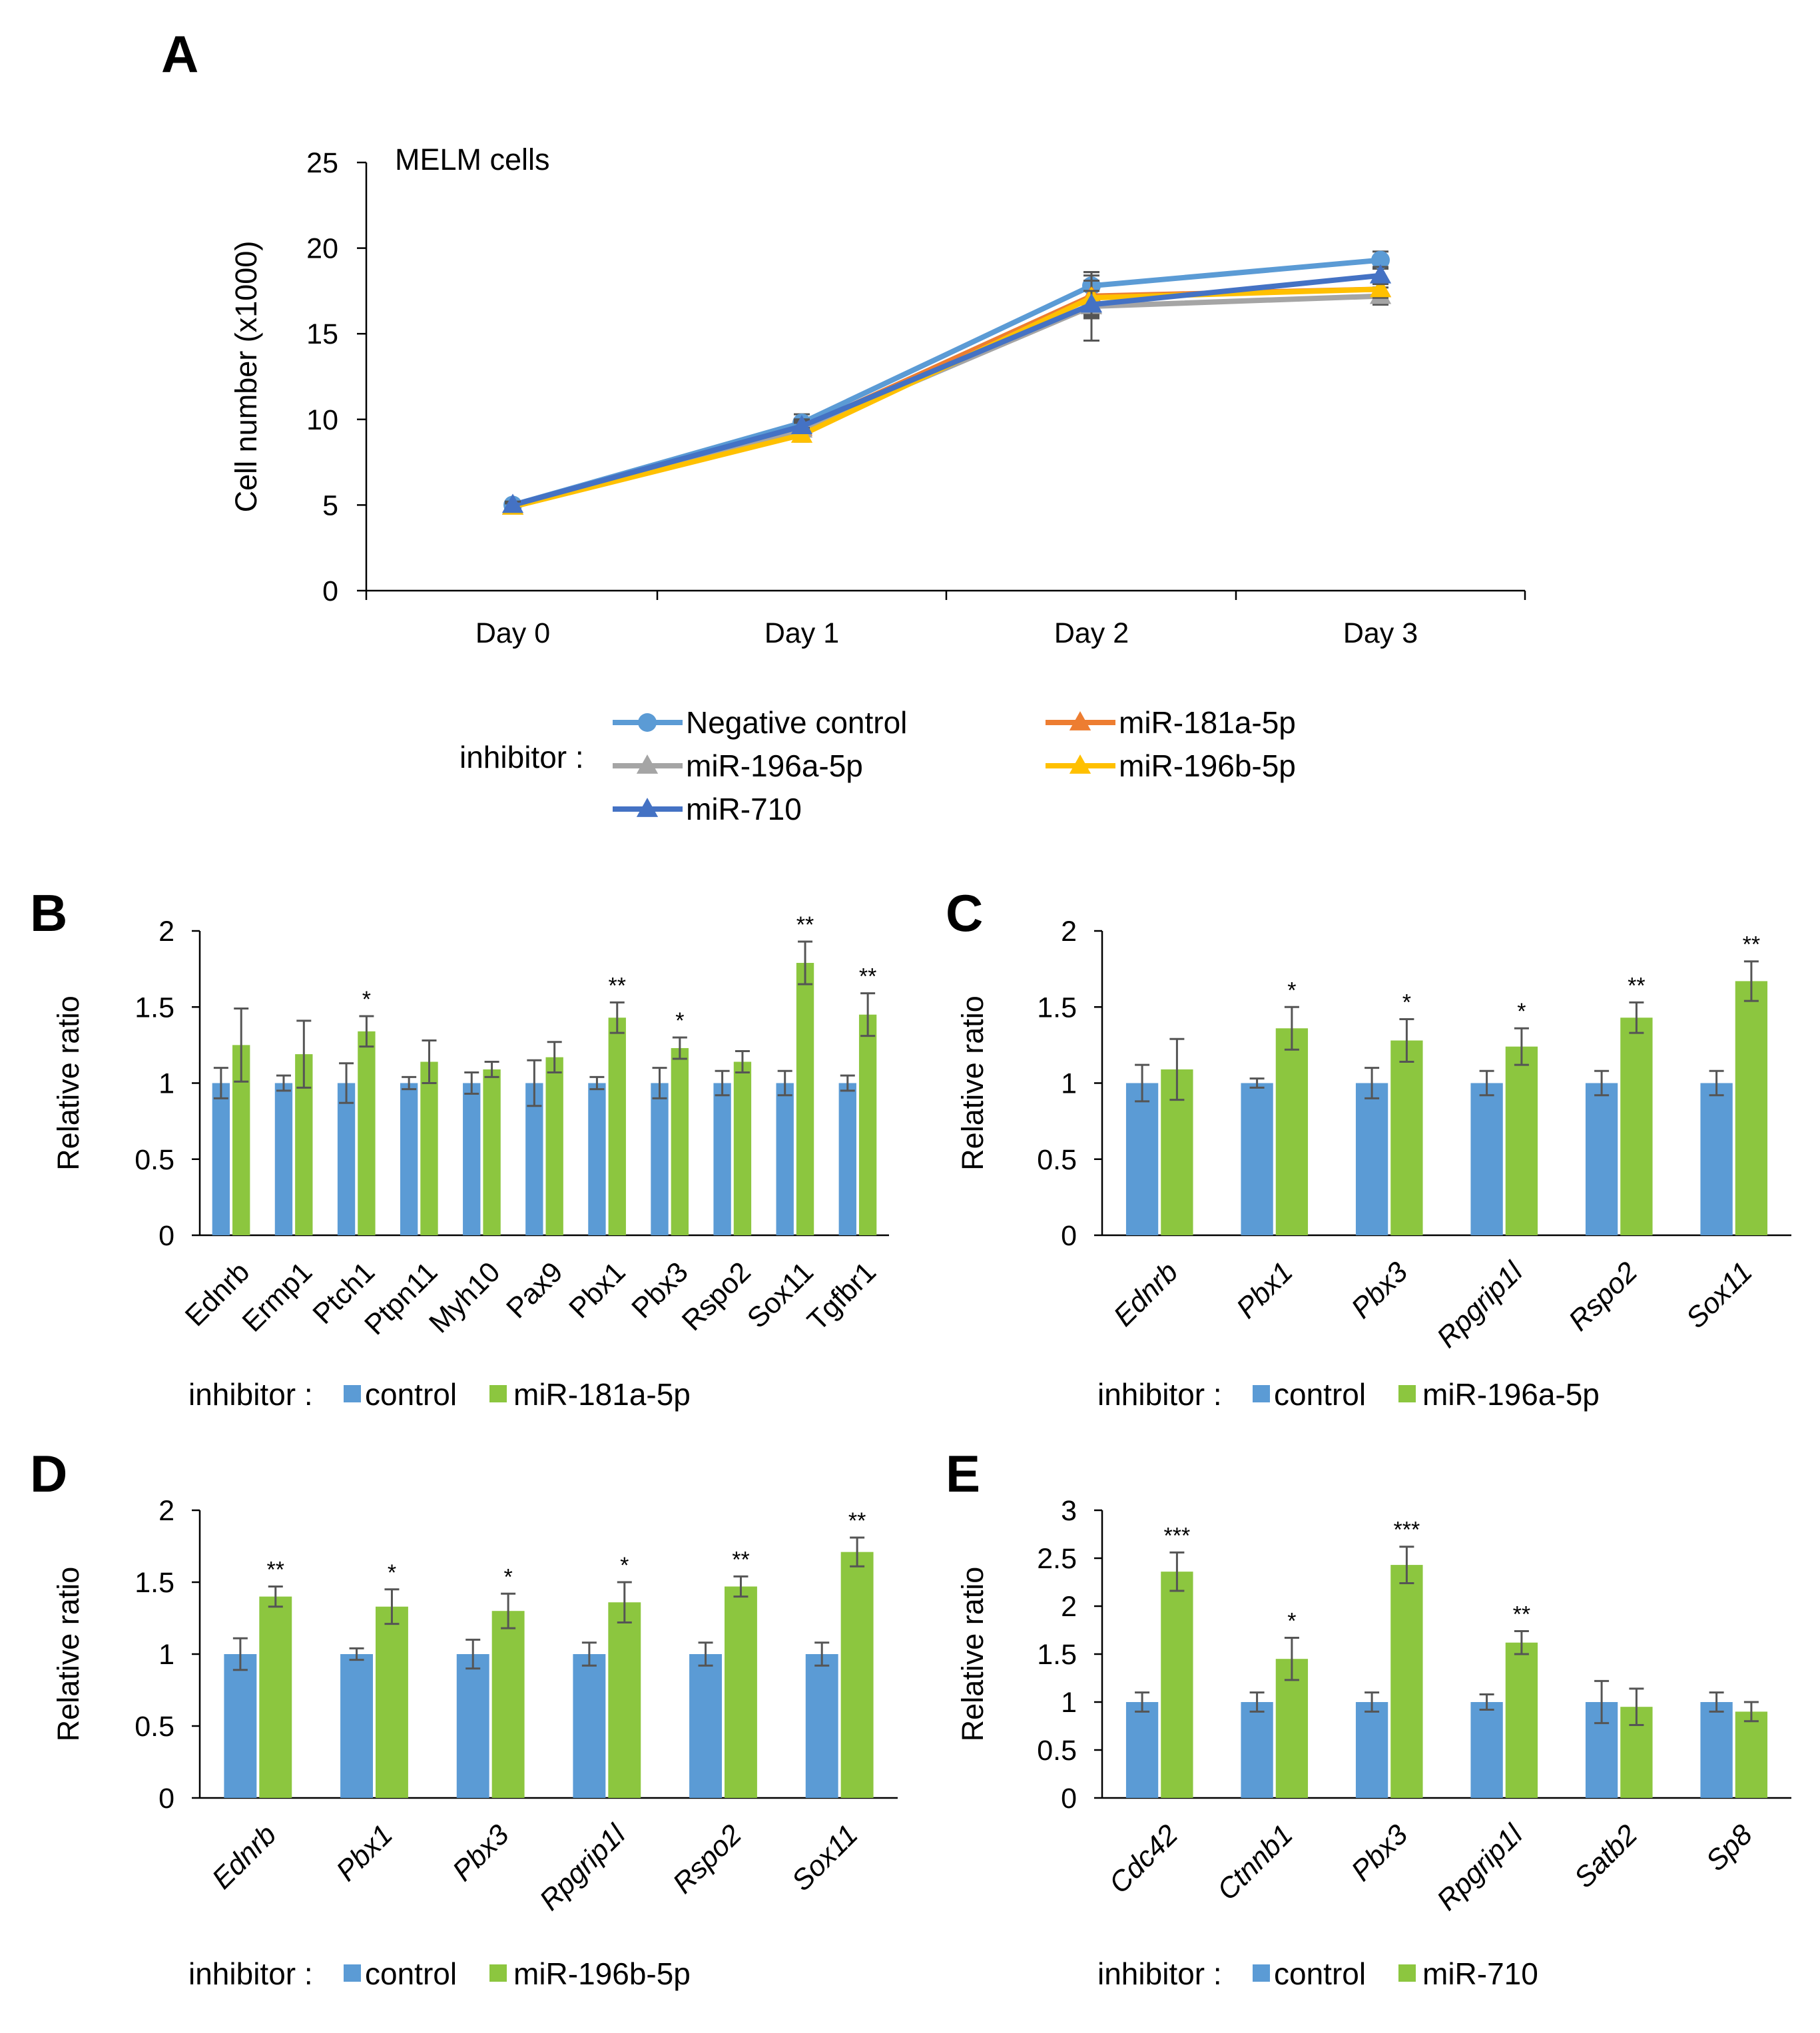 The height and width of the screenshot is (2033, 1820). Describe the element at coordinates (1069, 1607) in the screenshot. I see `y-tick-label: 2` at that location.